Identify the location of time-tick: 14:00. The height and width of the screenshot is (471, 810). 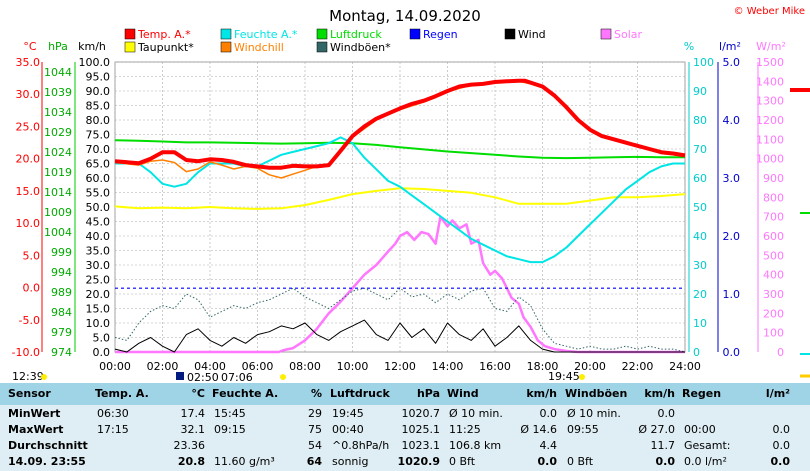
(448, 366).